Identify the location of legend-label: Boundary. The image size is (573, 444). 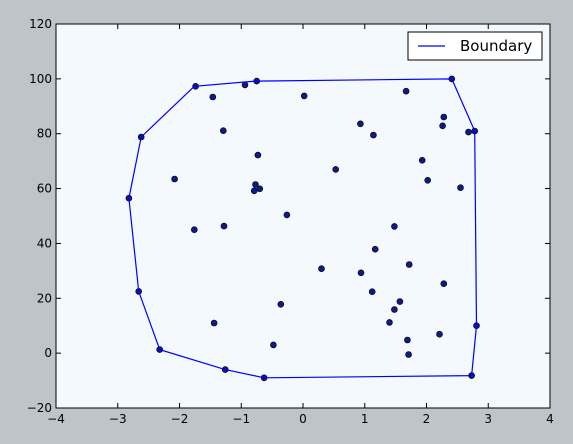
(496, 46).